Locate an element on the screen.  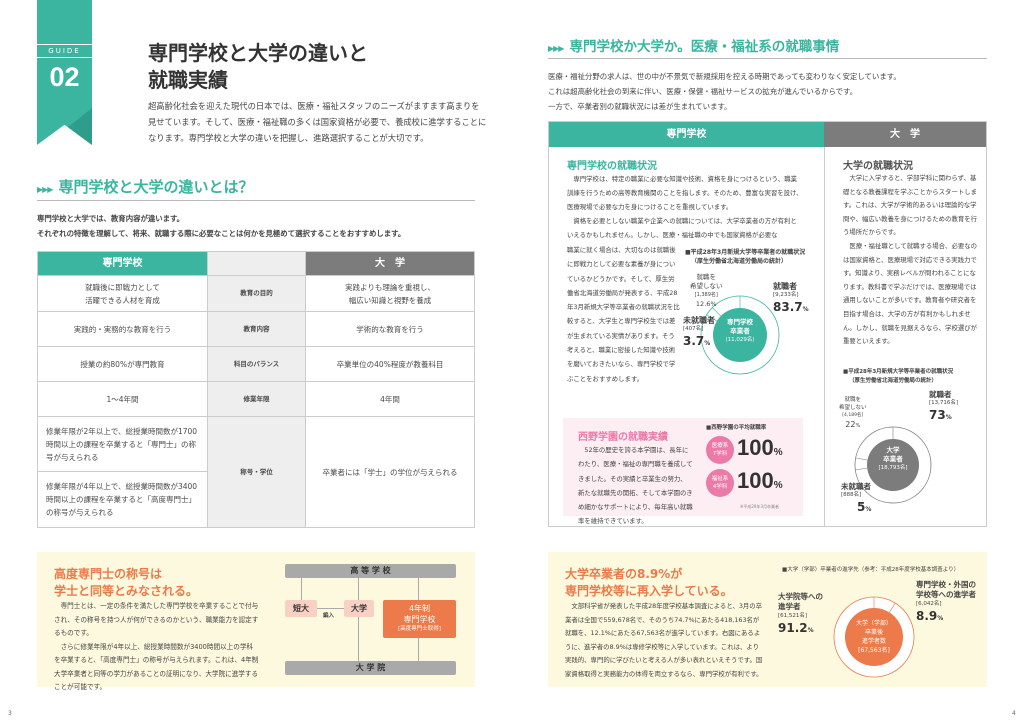
box-title: 高度専門士の称号は 学士と同等とみなされる。 is located at coordinates (126, 582).